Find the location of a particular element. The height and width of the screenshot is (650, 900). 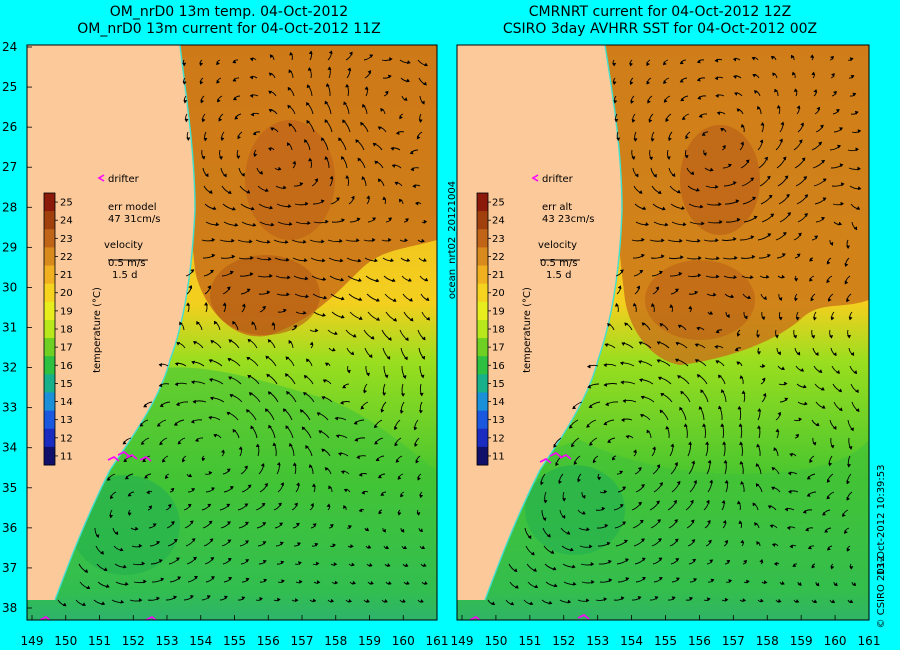

colorbar-tick-label: 12 is located at coordinates (498, 438).